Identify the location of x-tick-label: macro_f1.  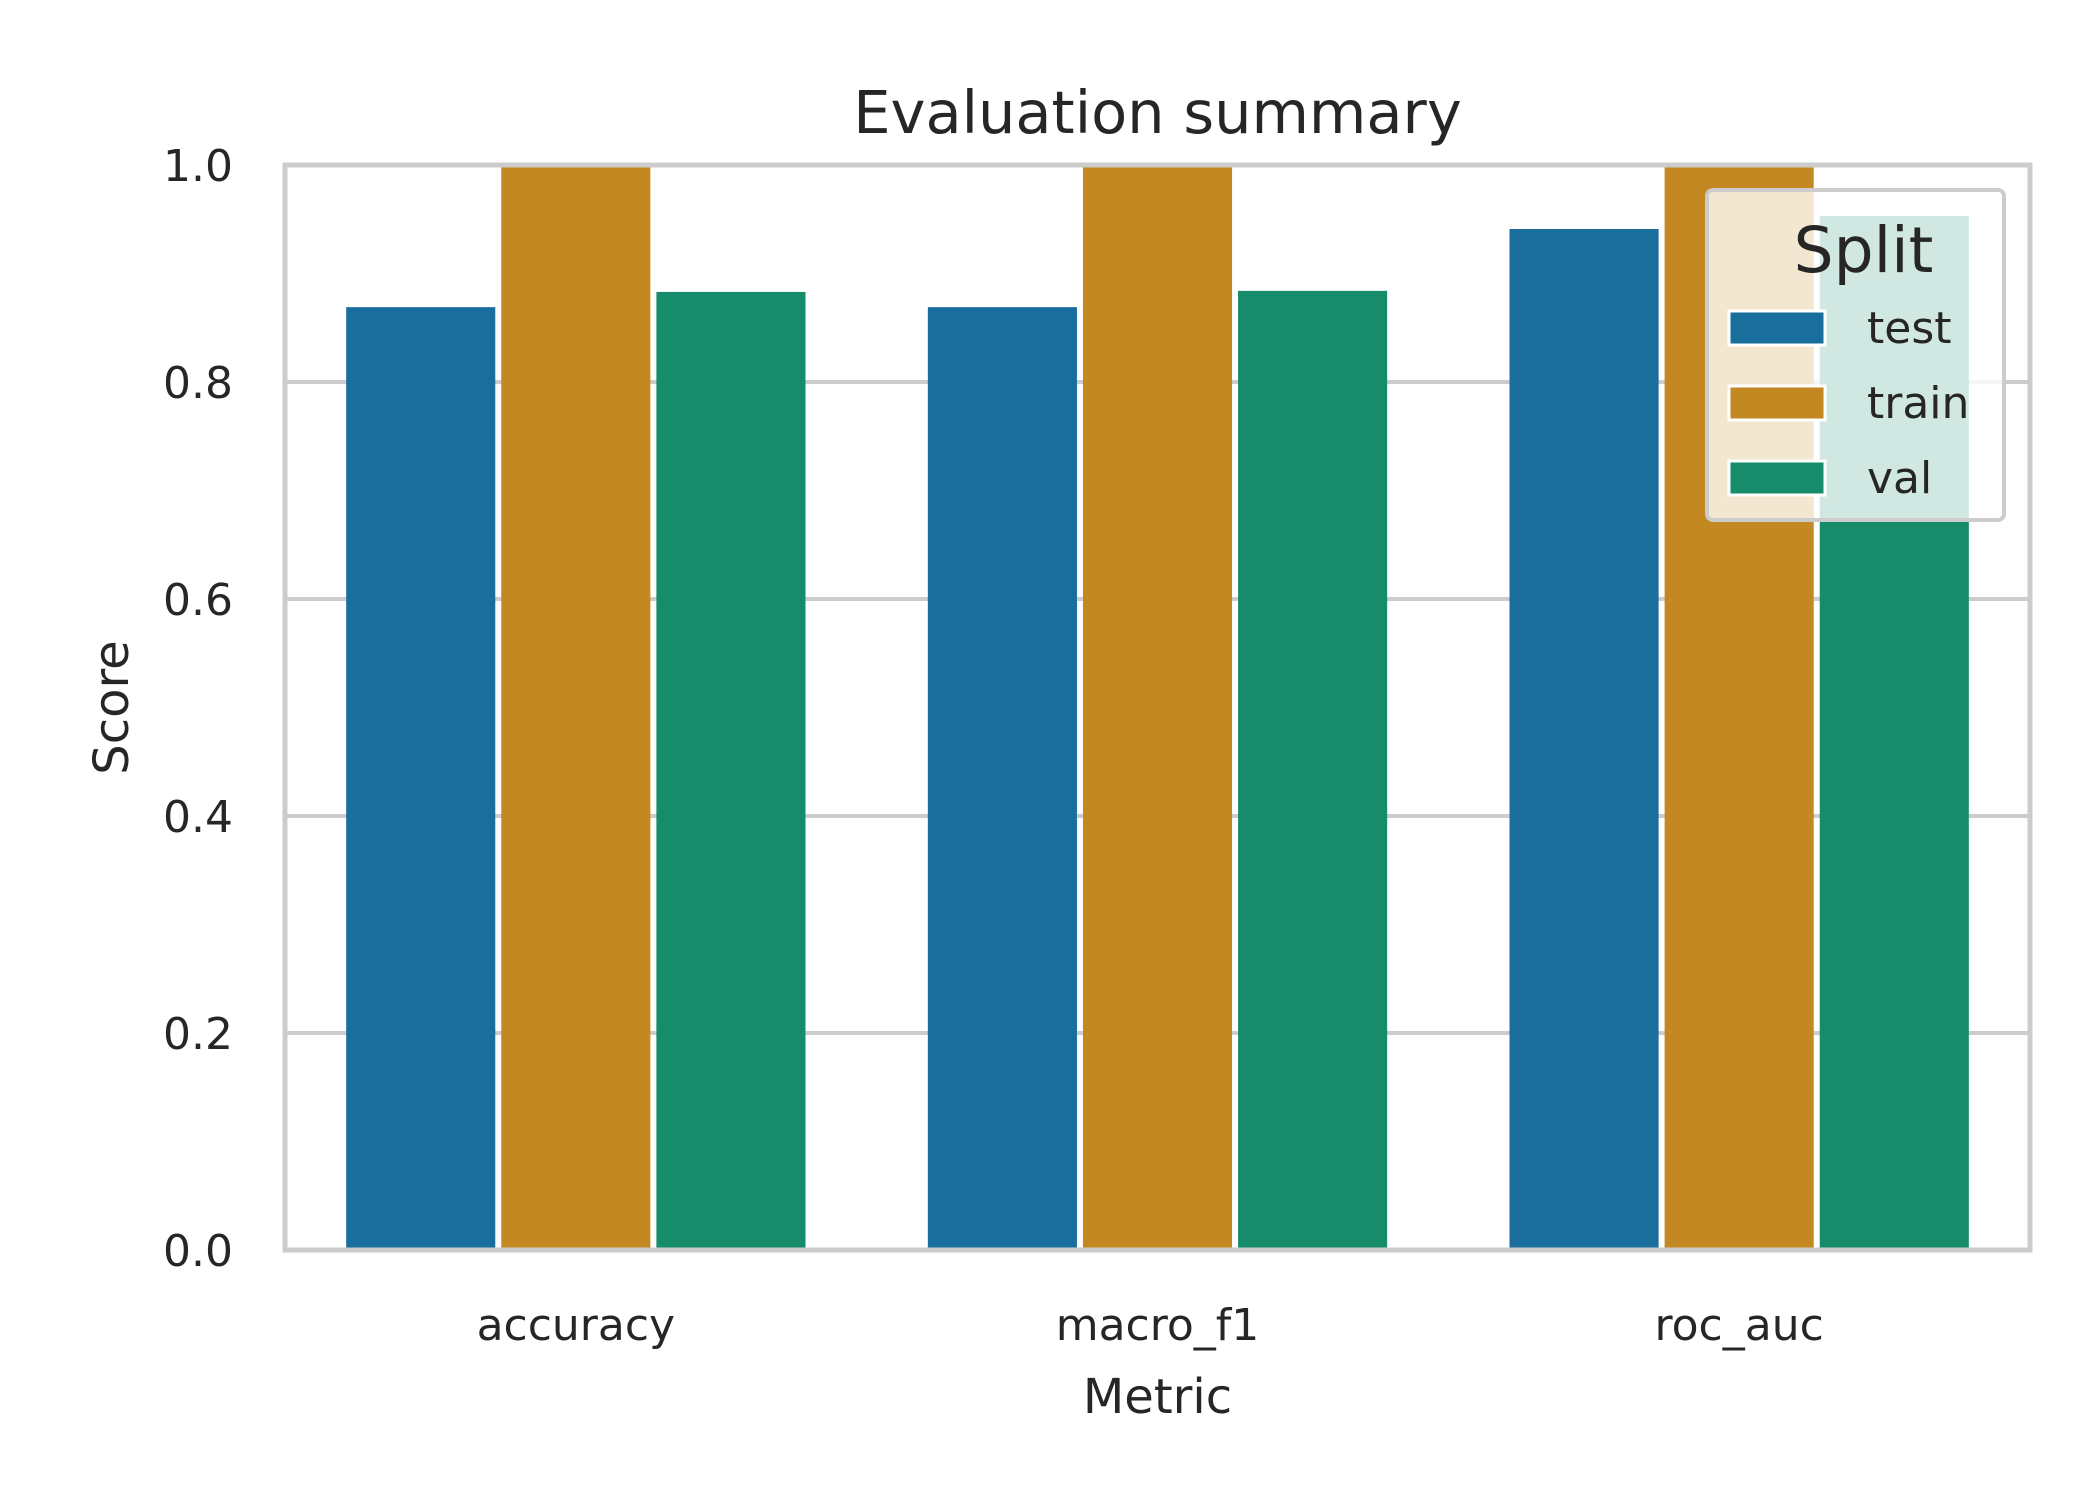
(1158, 1325).